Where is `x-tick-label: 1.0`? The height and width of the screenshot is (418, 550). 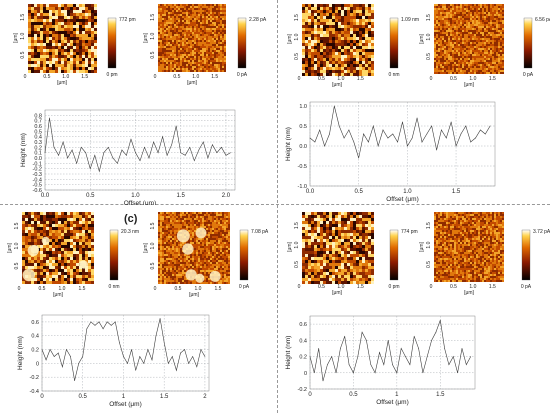
x-tick-label: 1.0 is located at coordinates (407, 192).